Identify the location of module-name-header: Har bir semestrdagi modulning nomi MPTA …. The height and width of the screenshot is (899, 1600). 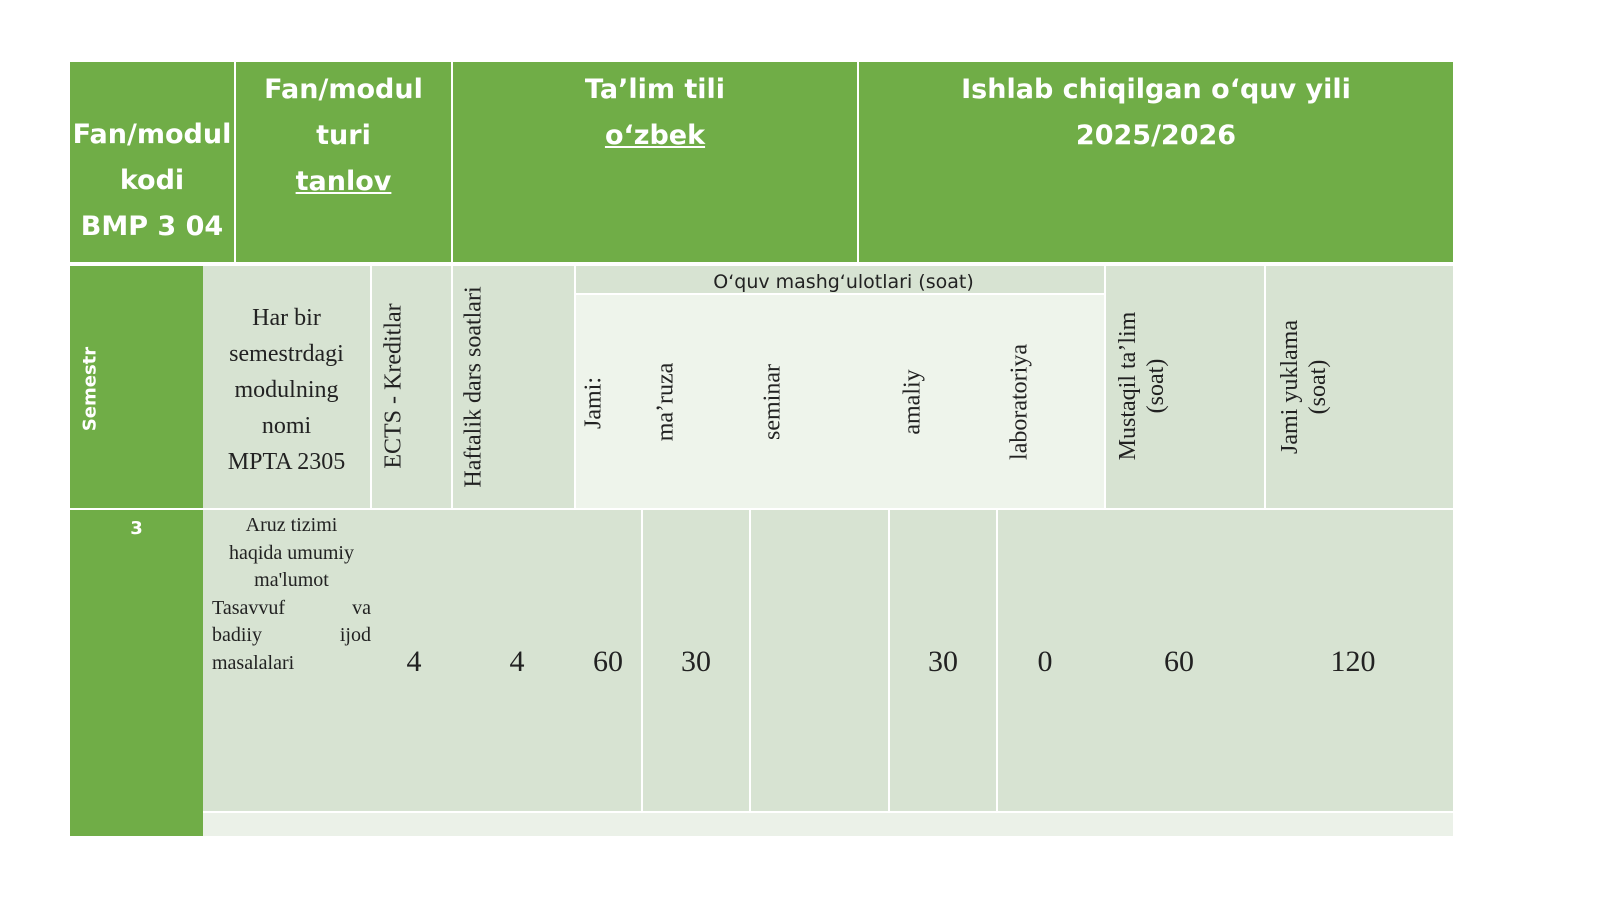
(286, 390).